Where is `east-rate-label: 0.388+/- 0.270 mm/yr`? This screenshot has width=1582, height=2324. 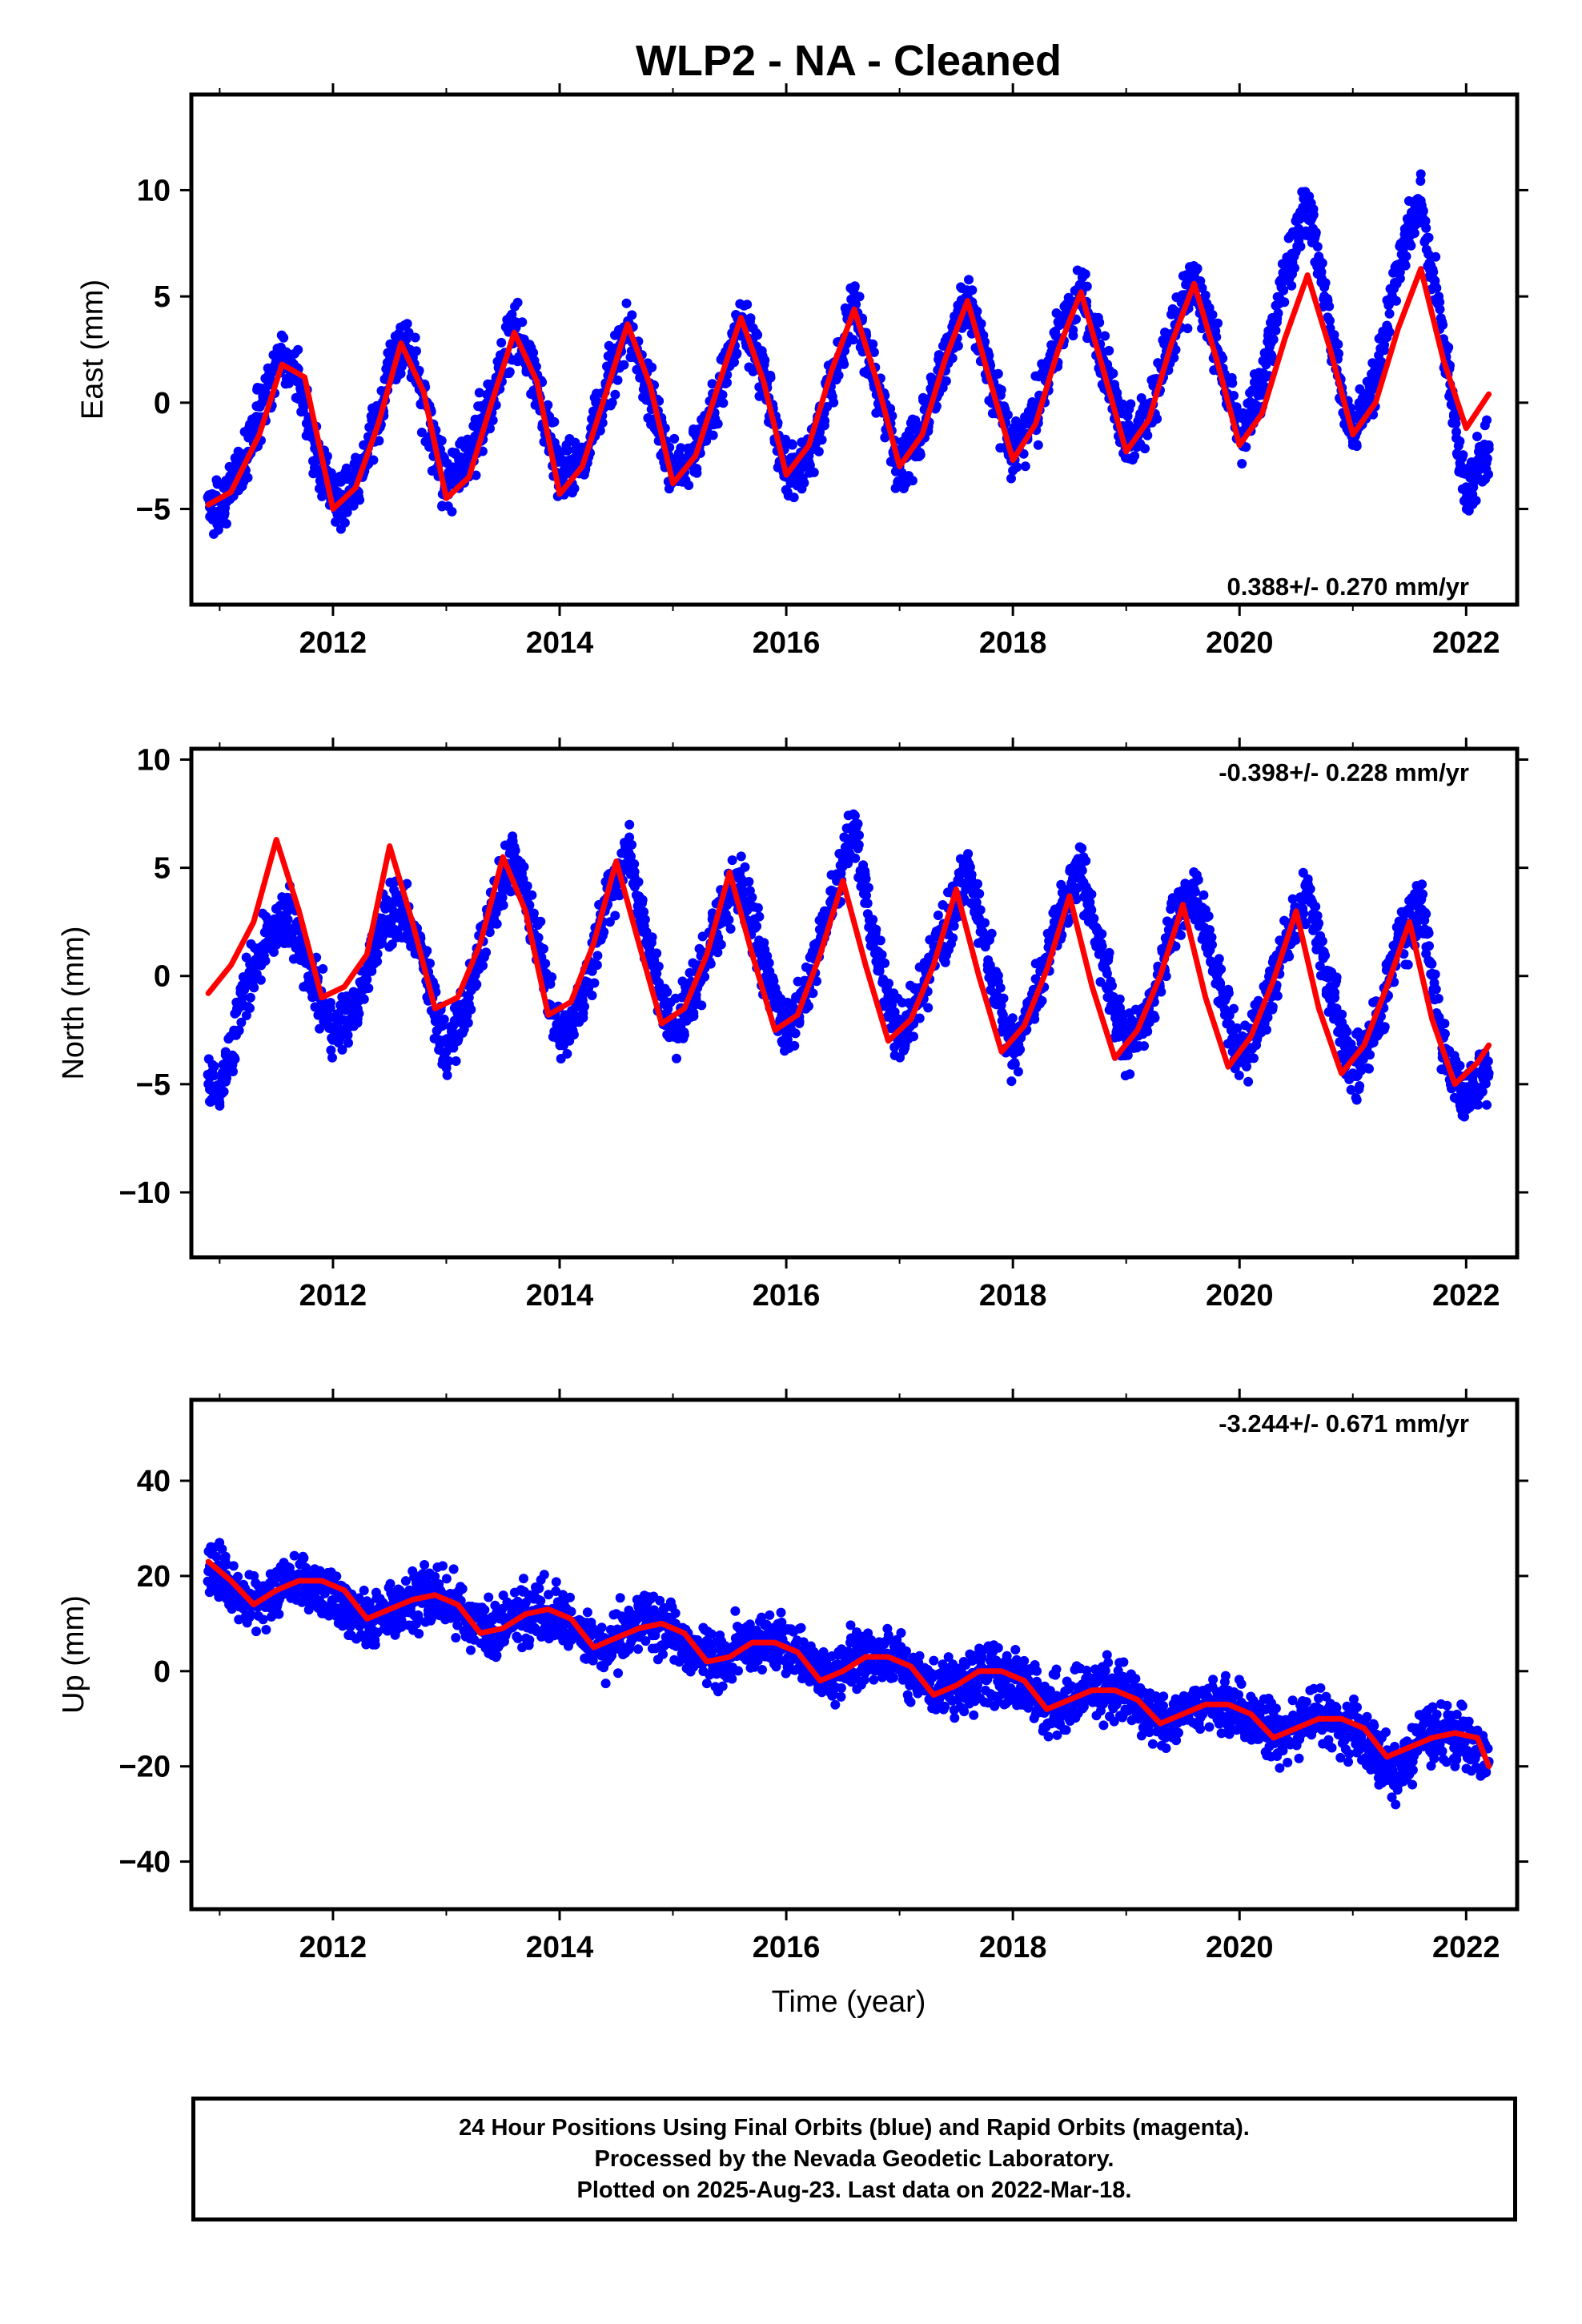
east-rate-label: 0.388+/- 0.270 mm/yr is located at coordinates (1348, 587).